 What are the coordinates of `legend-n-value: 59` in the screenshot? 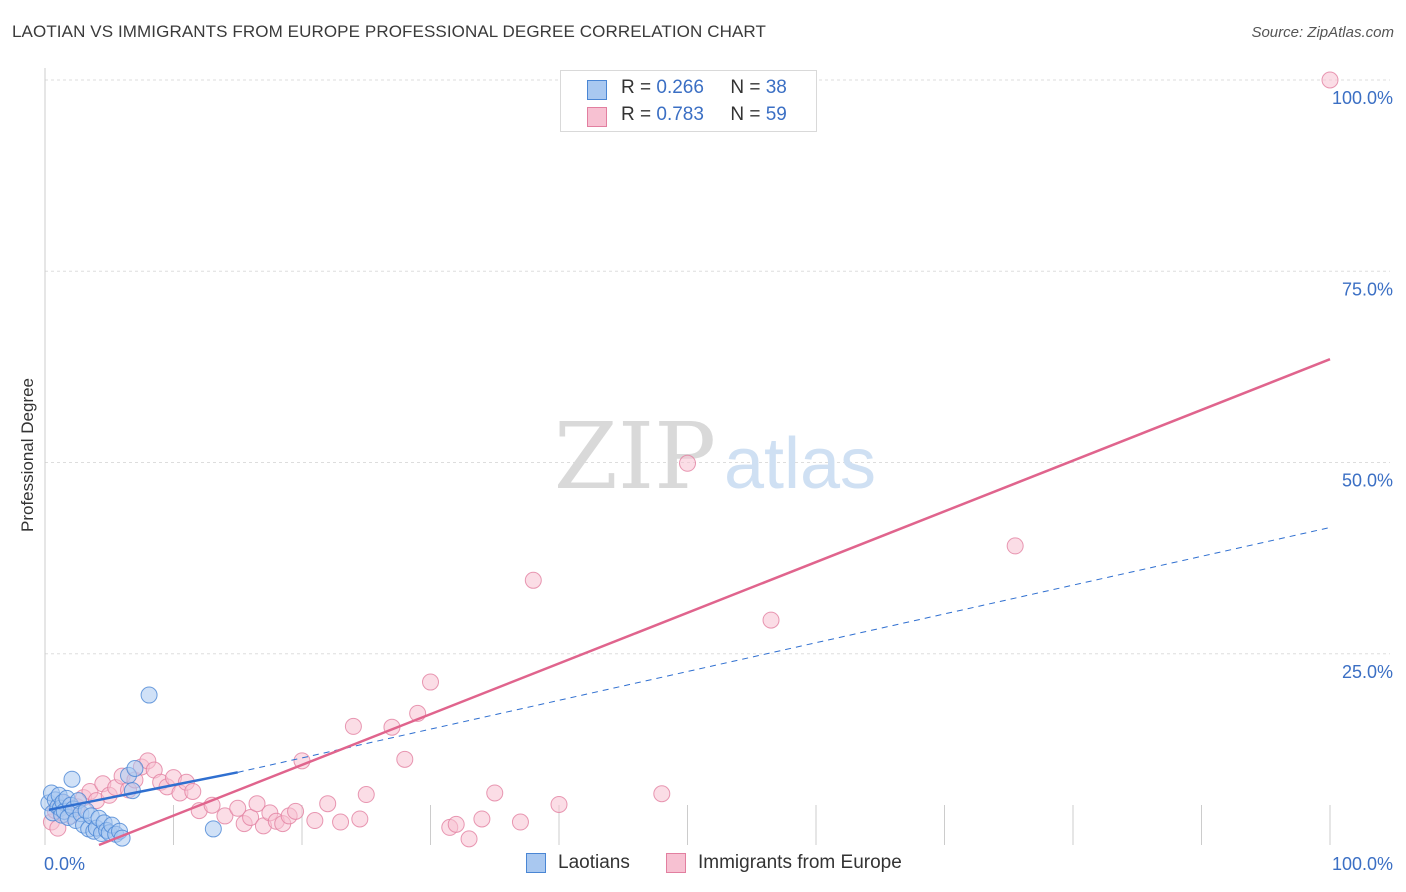 It's located at (776, 114).